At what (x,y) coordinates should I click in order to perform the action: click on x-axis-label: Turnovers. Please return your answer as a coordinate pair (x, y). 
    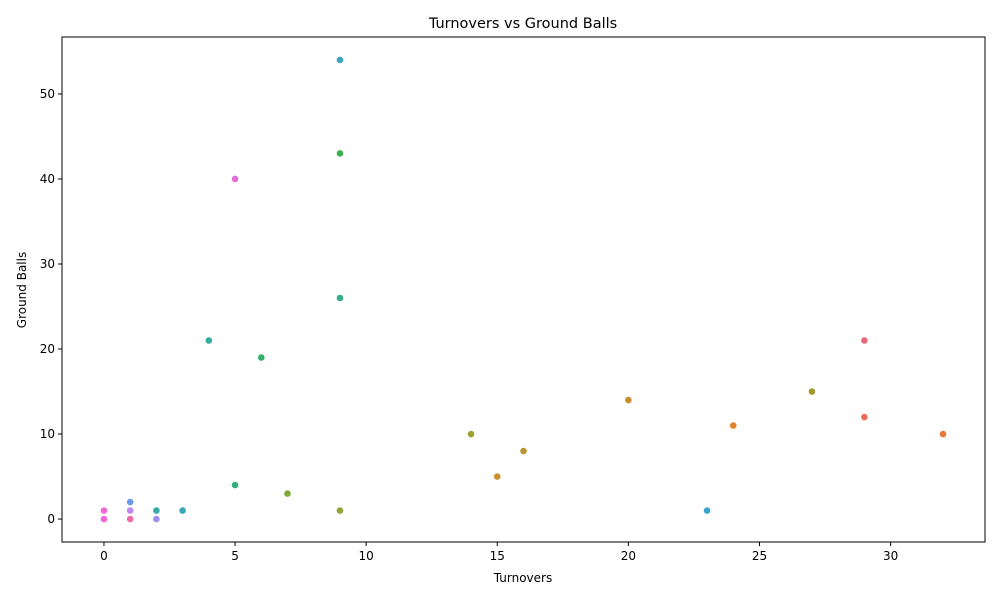
    Looking at the image, I should click on (522, 578).